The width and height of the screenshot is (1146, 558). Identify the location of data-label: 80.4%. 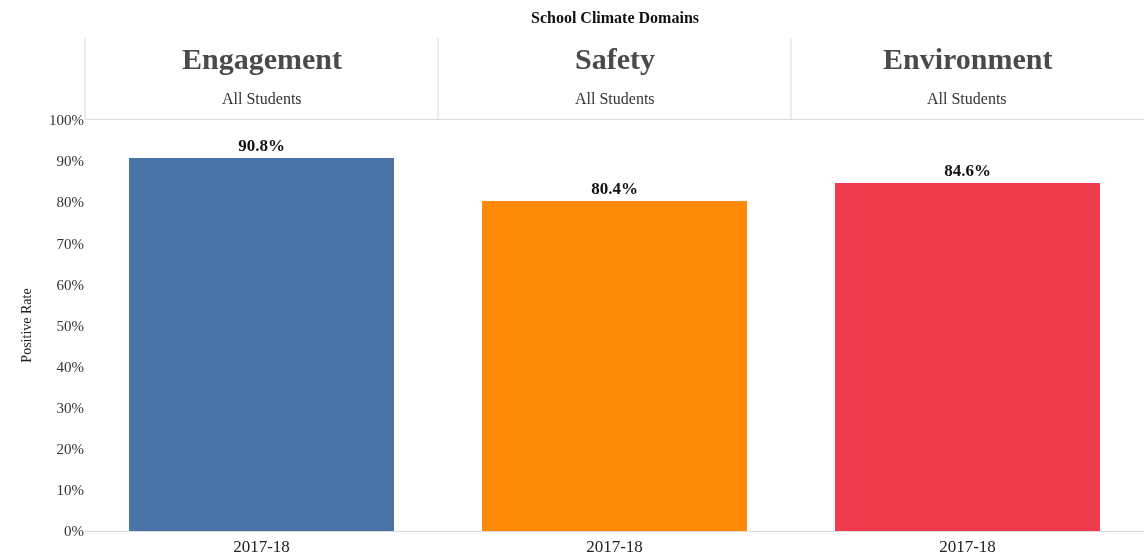
(614, 188).